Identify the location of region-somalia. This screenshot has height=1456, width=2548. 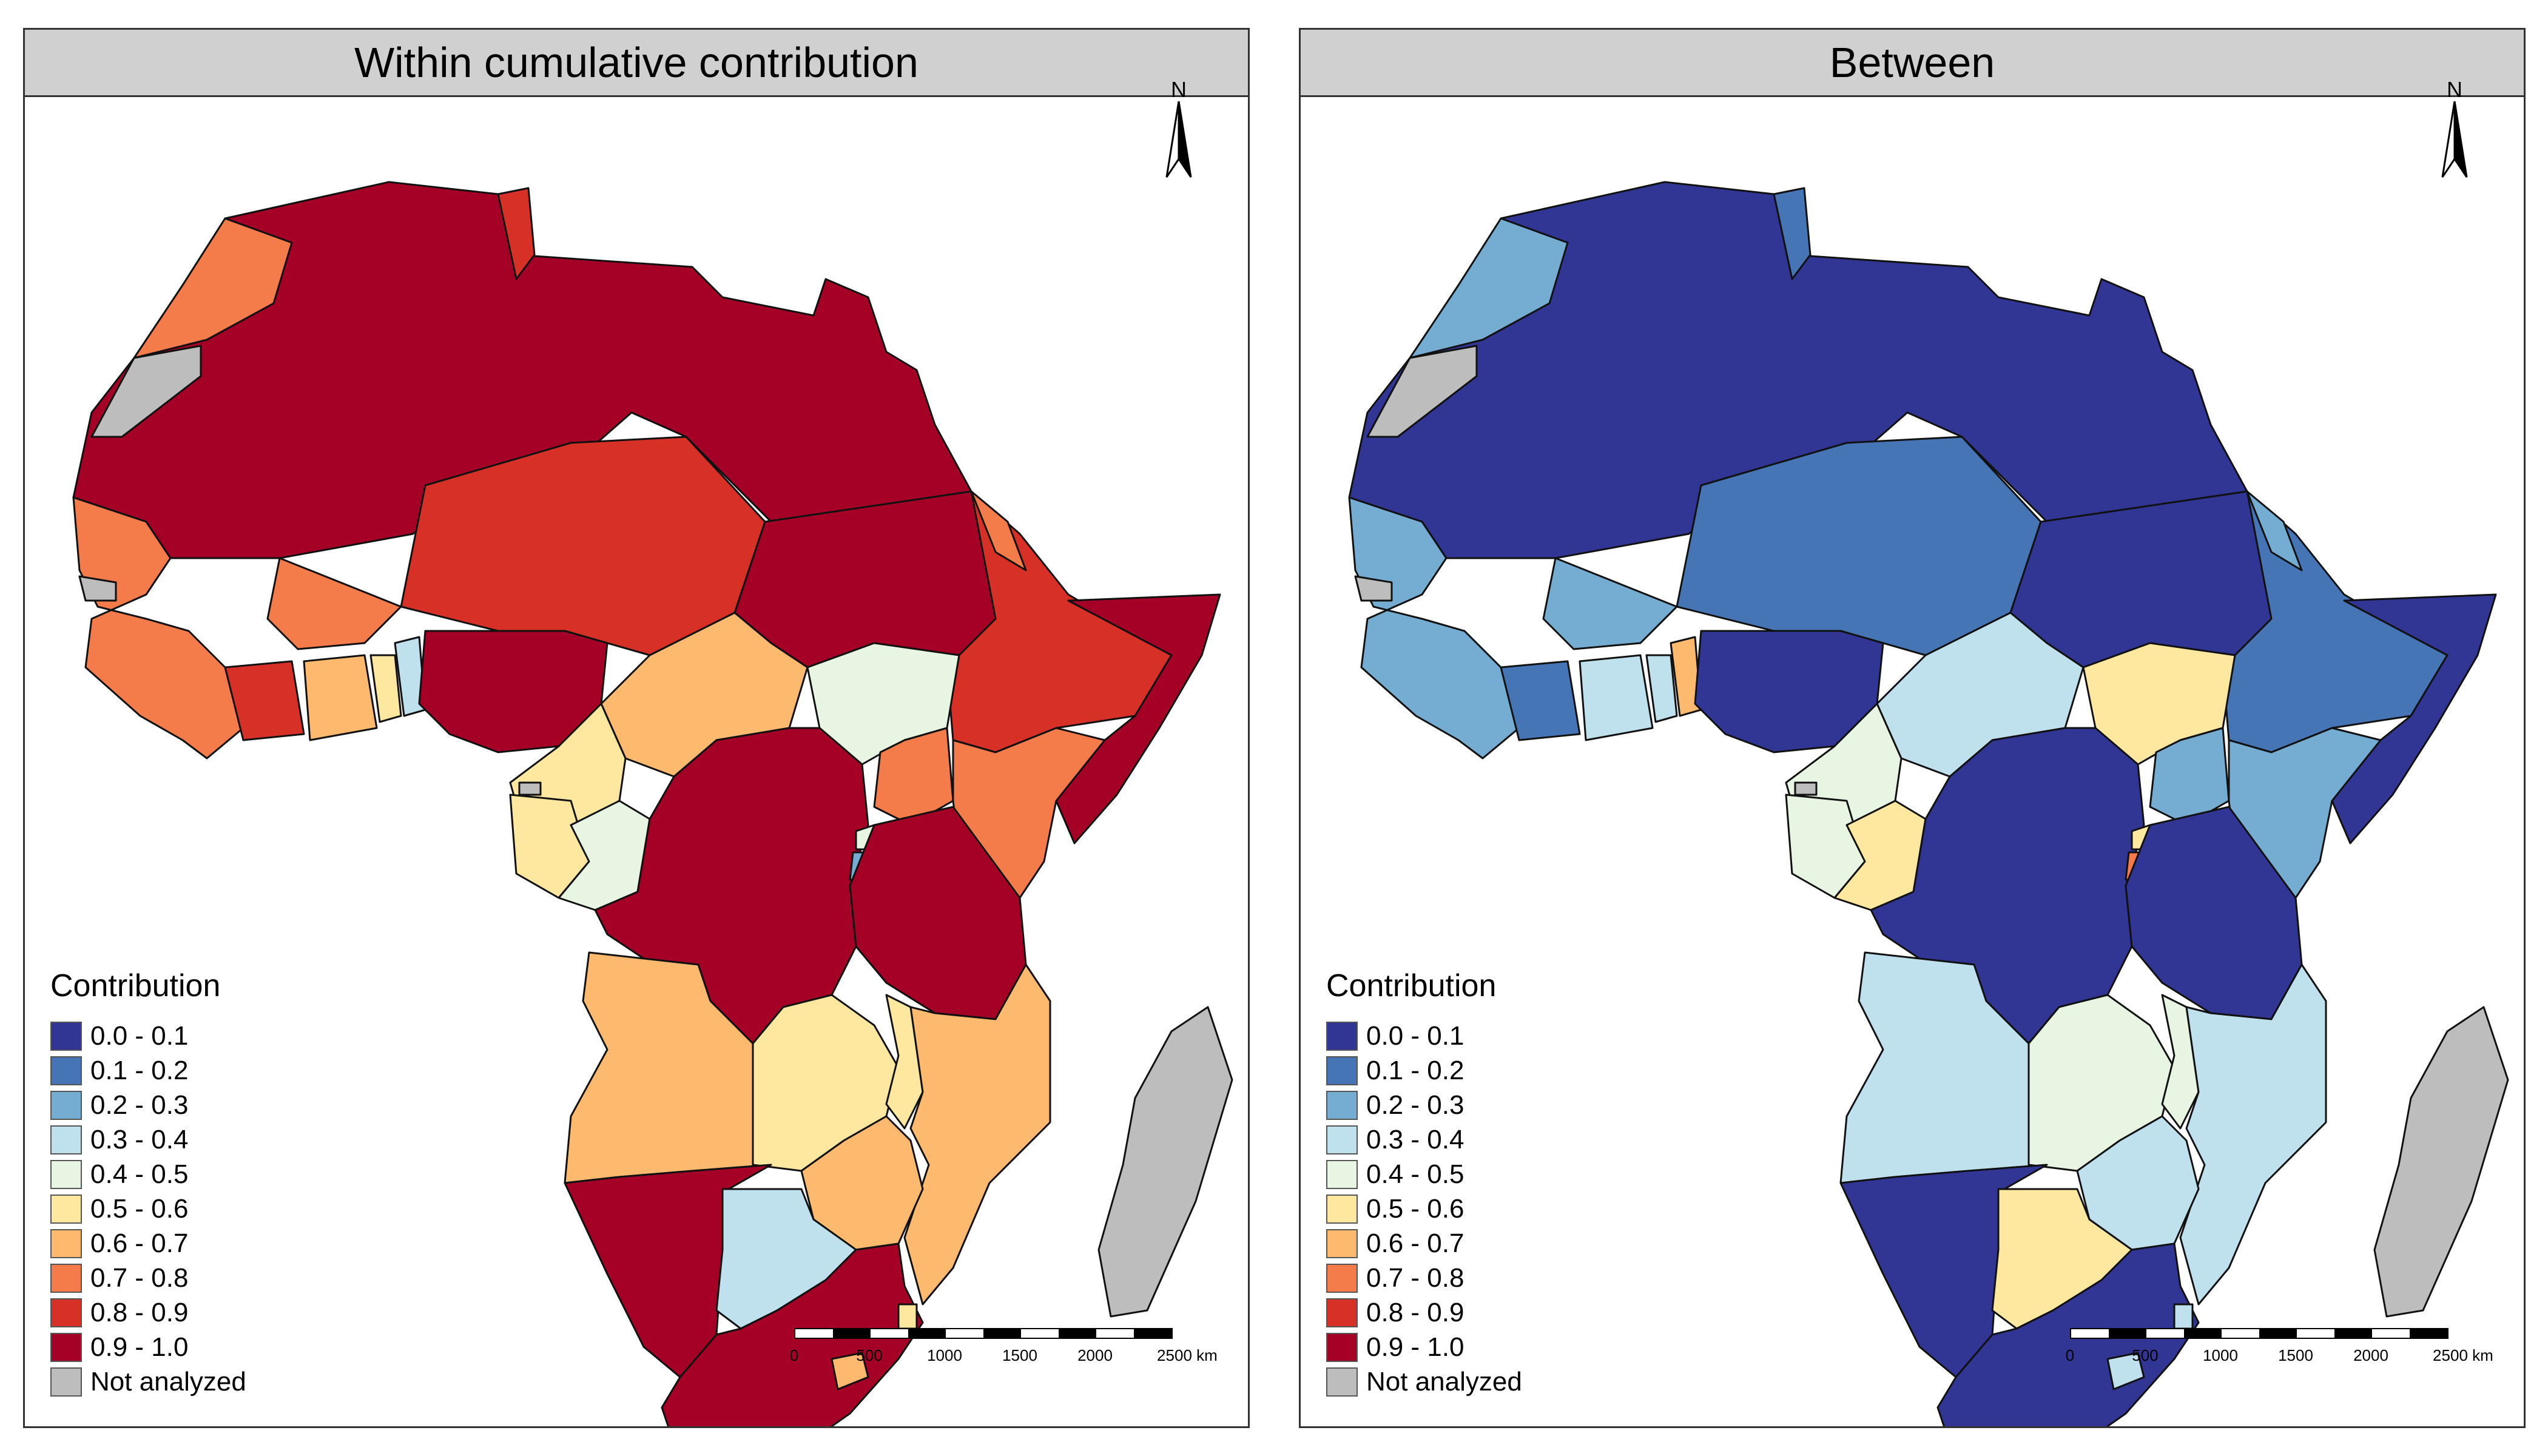
(2414, 718).